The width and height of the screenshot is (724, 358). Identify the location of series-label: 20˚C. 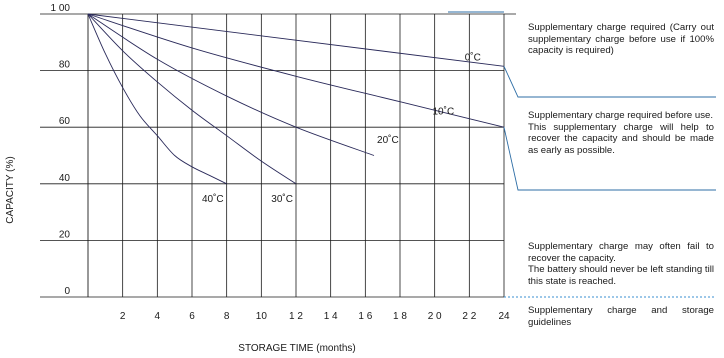
(388, 140).